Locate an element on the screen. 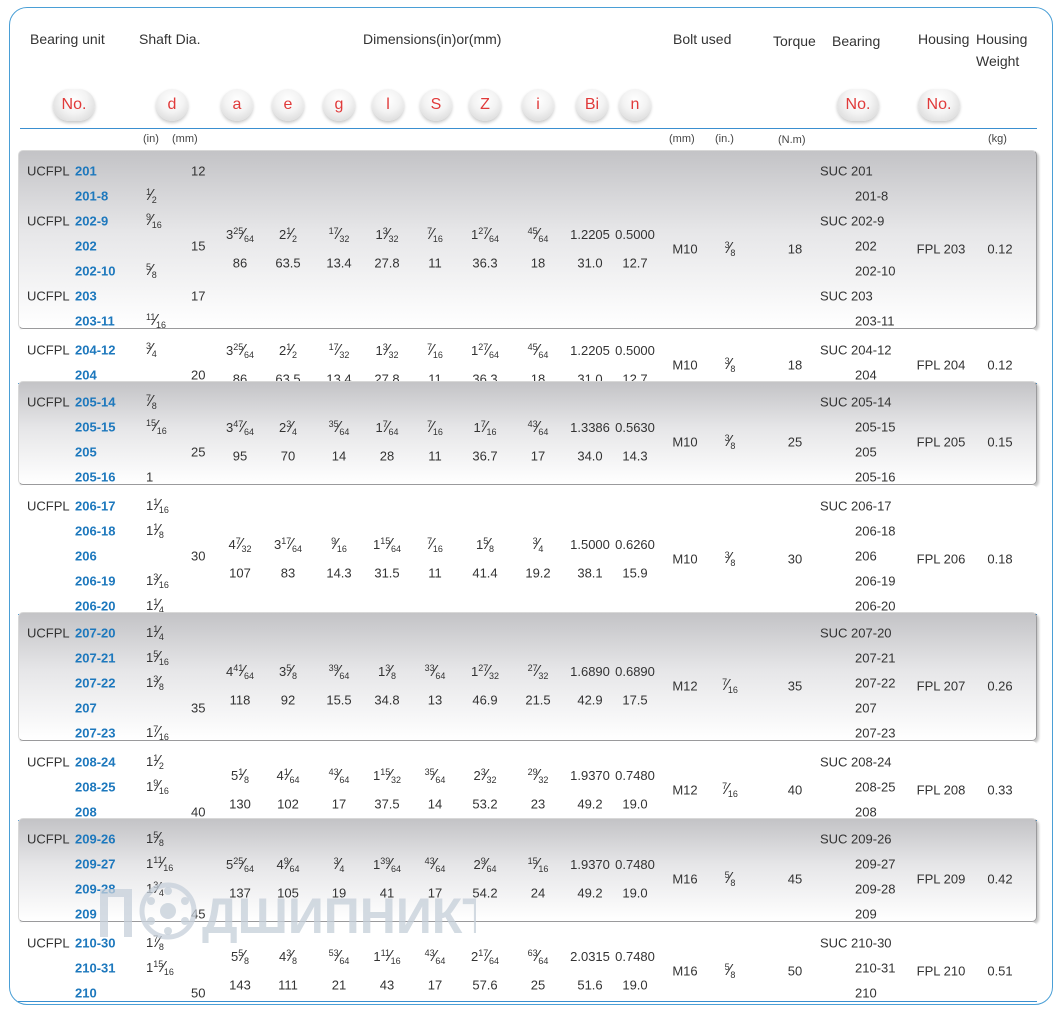 The width and height of the screenshot is (1064, 1014). bearing-no: 206-20 is located at coordinates (875, 606).